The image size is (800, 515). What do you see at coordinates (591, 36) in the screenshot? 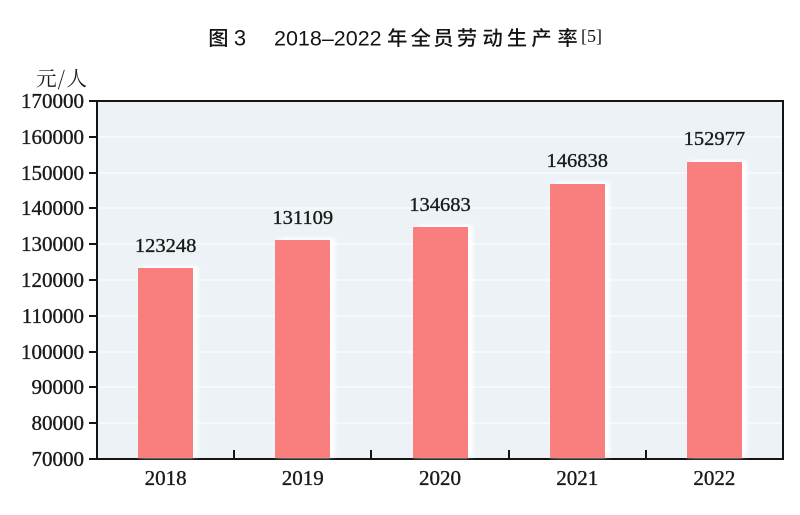
I see `svg-text: [5]` at bounding box center [591, 36].